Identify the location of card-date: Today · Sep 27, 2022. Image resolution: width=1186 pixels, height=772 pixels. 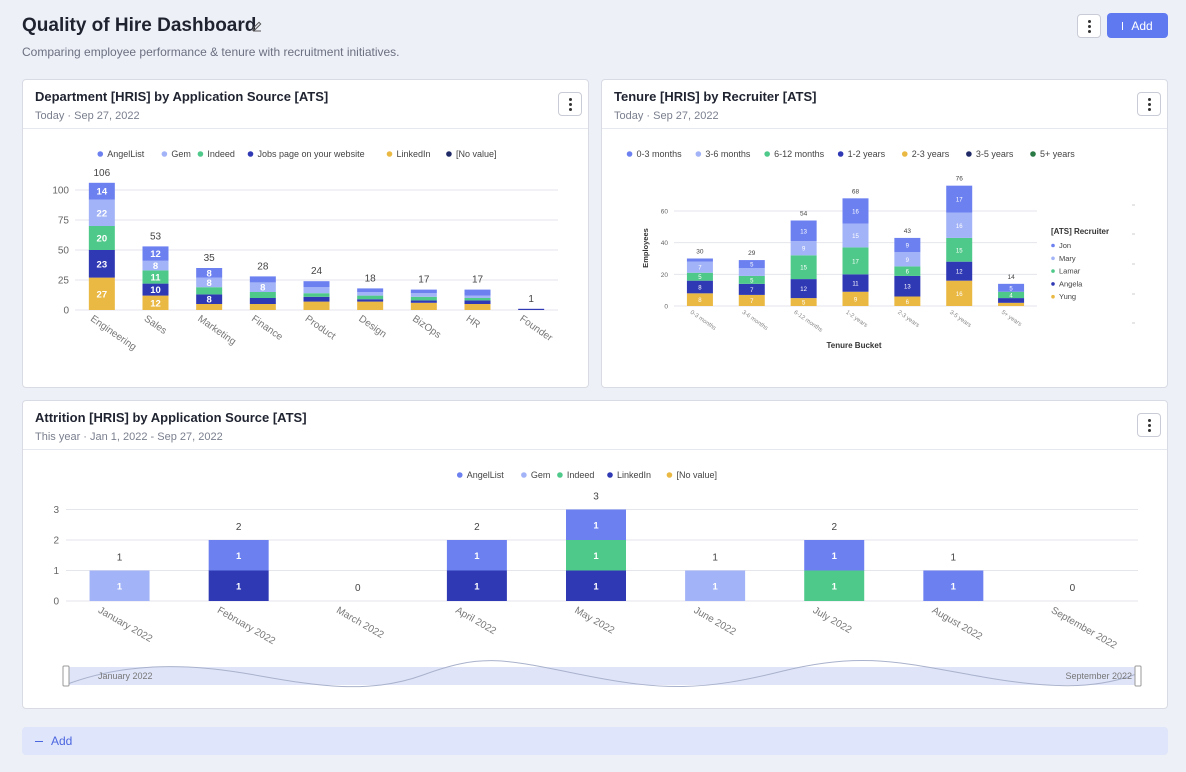
(87, 116).